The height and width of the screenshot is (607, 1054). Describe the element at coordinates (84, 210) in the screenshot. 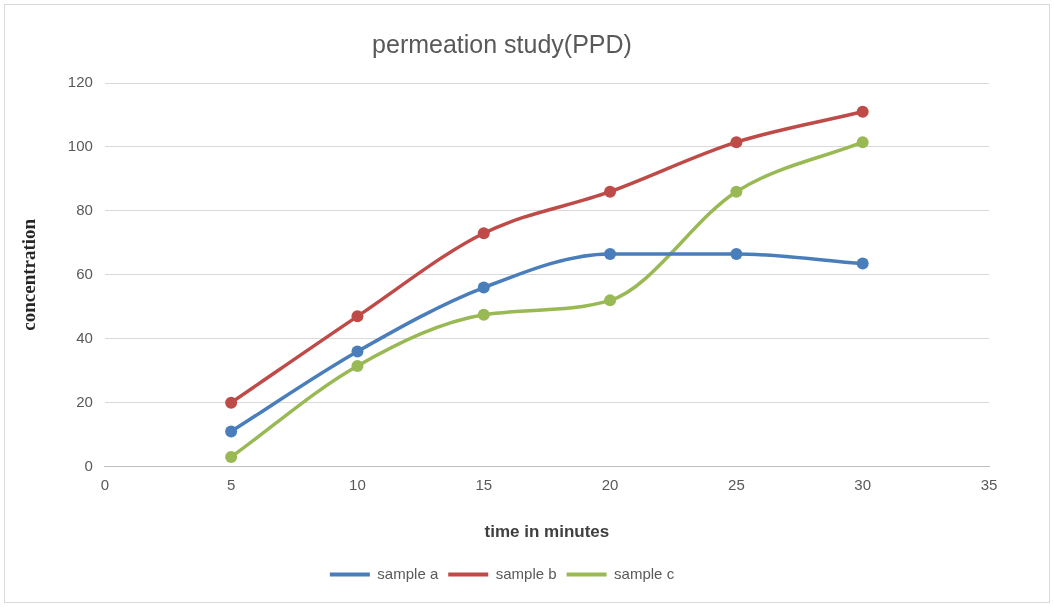

I see `y-tick-label: 80` at that location.